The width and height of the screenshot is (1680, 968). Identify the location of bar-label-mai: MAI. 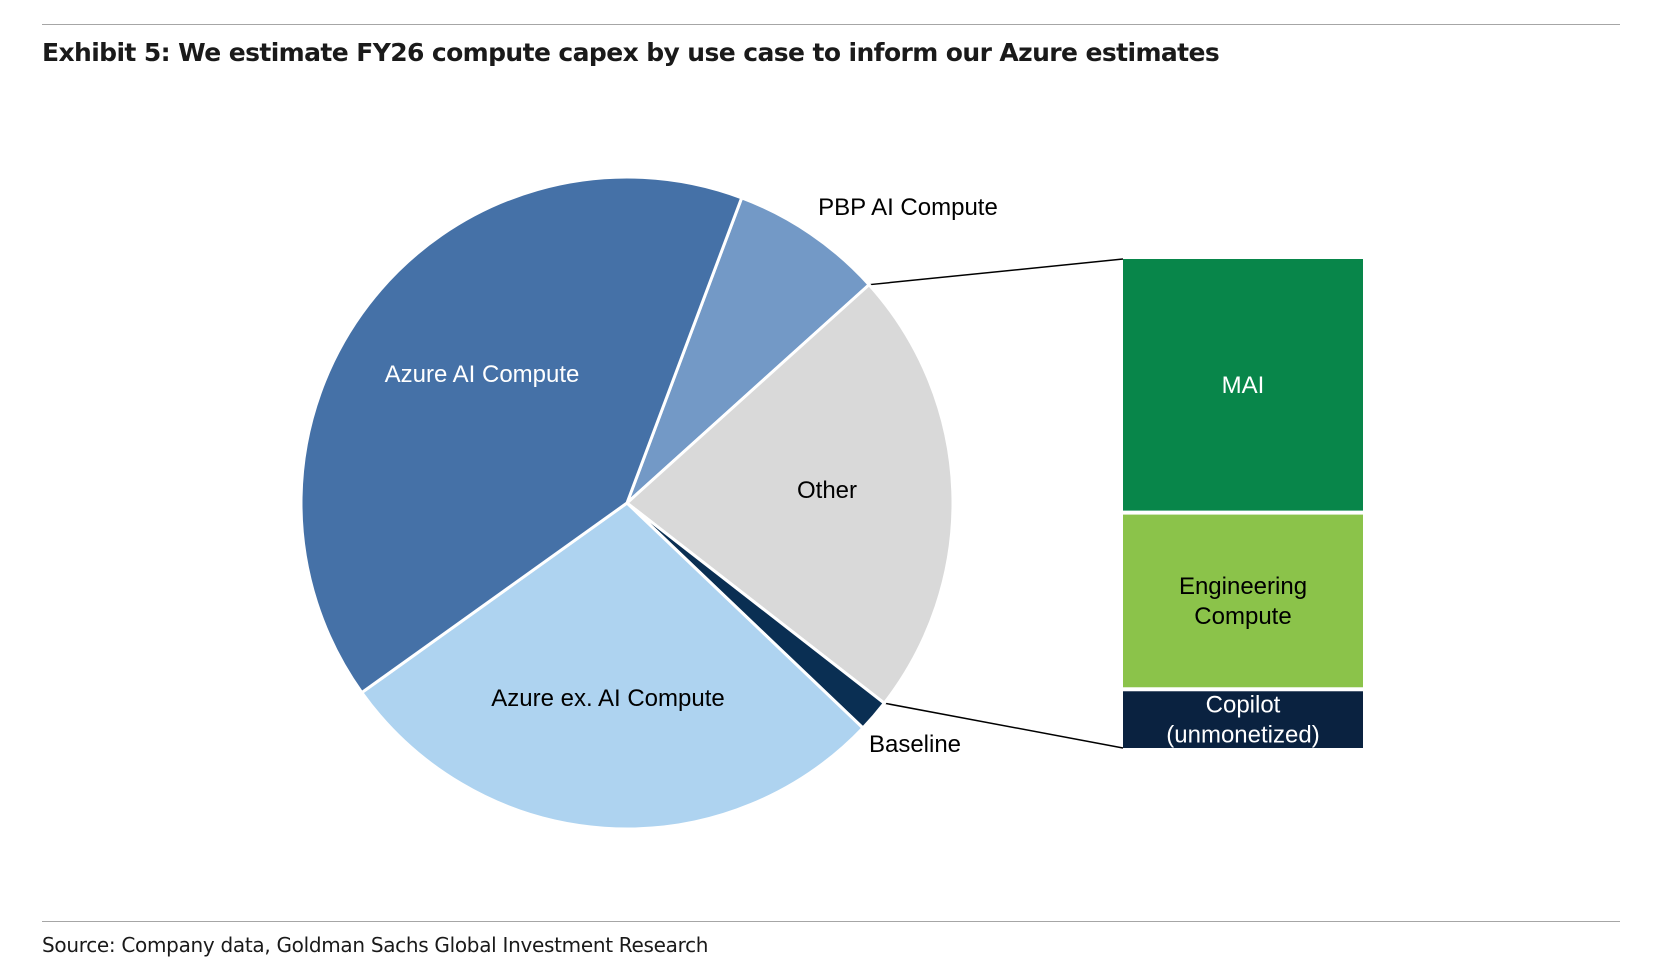
(1243, 385).